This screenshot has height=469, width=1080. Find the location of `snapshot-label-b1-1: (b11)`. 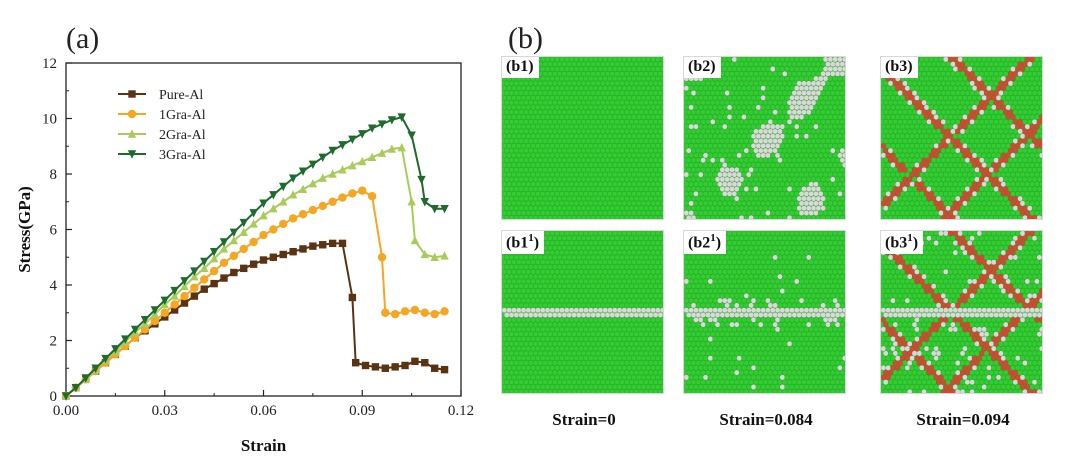

snapshot-label-b1-1: (b11) is located at coordinates (523, 243).